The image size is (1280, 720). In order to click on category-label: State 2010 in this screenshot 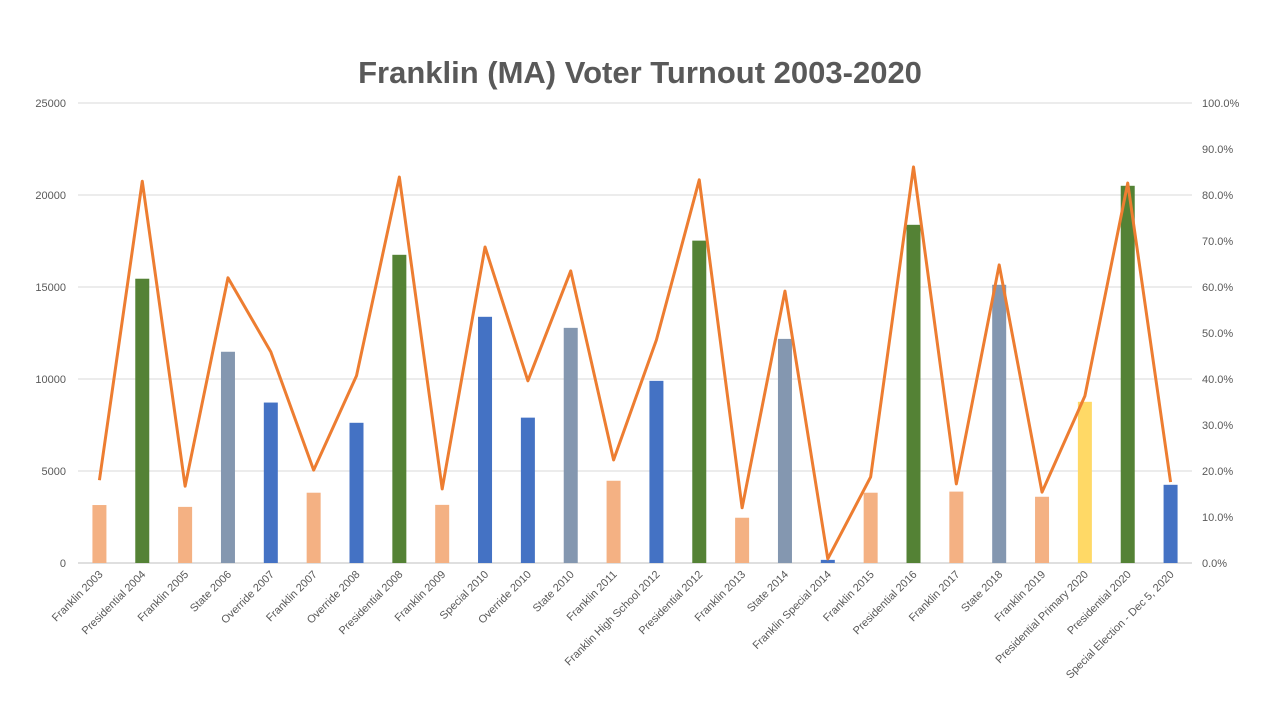, I will do `click(554, 592)`.